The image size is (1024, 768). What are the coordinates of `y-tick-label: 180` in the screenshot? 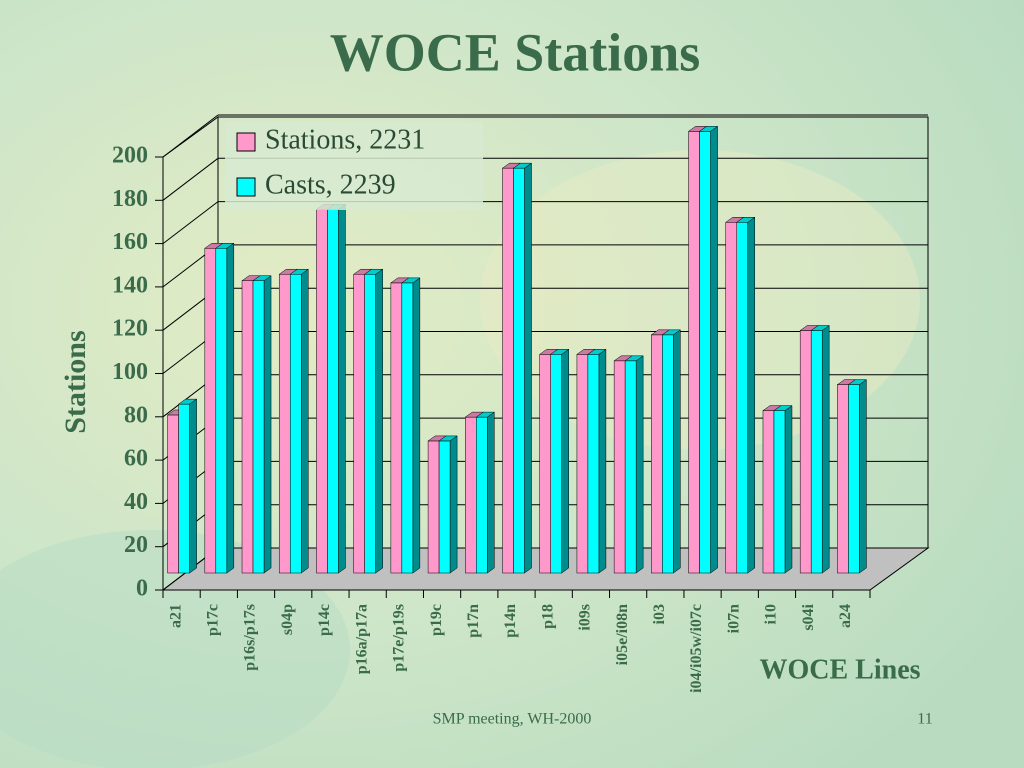 It's located at (130, 199).